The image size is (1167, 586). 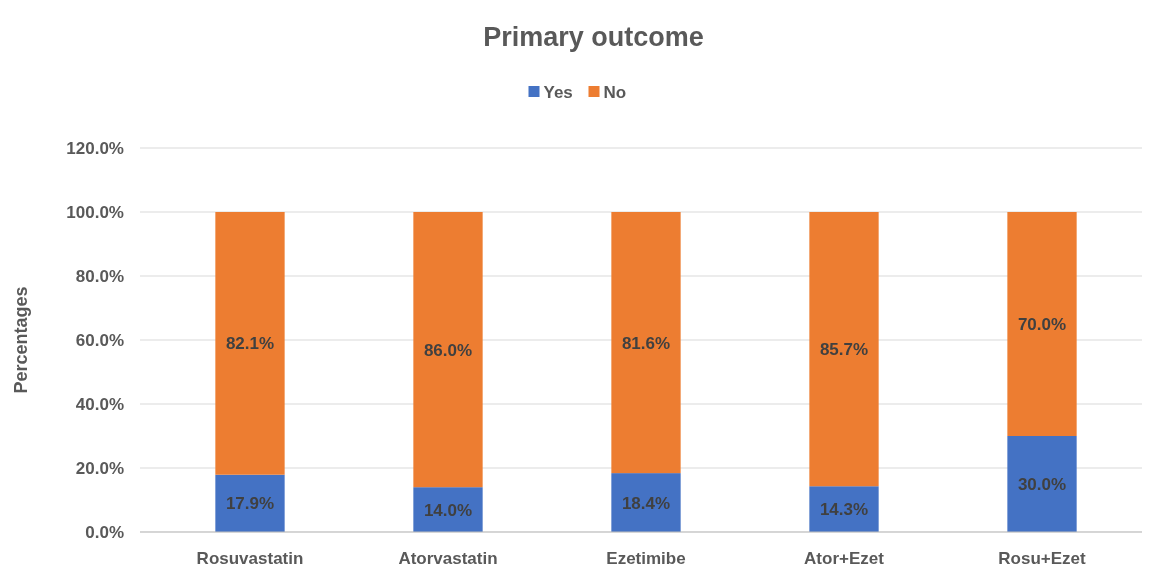 What do you see at coordinates (99, 404) in the screenshot?
I see `y-tick-label: 40.0%` at bounding box center [99, 404].